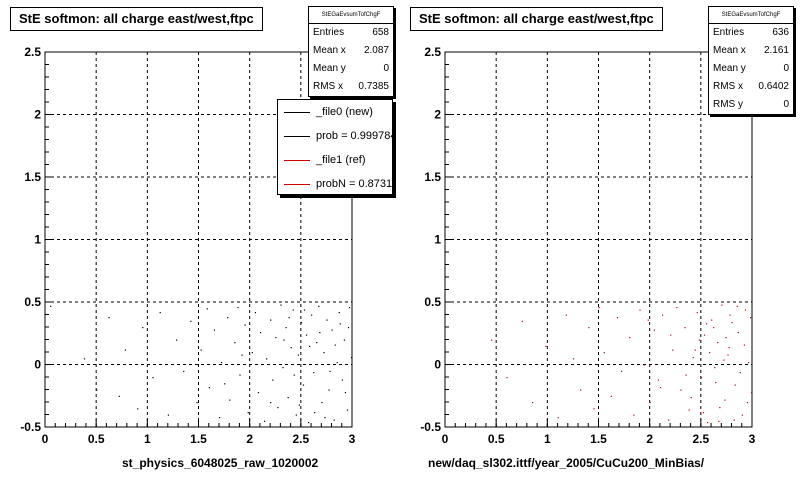  I want to click on stat-value: 0.7385, so click(373, 86).